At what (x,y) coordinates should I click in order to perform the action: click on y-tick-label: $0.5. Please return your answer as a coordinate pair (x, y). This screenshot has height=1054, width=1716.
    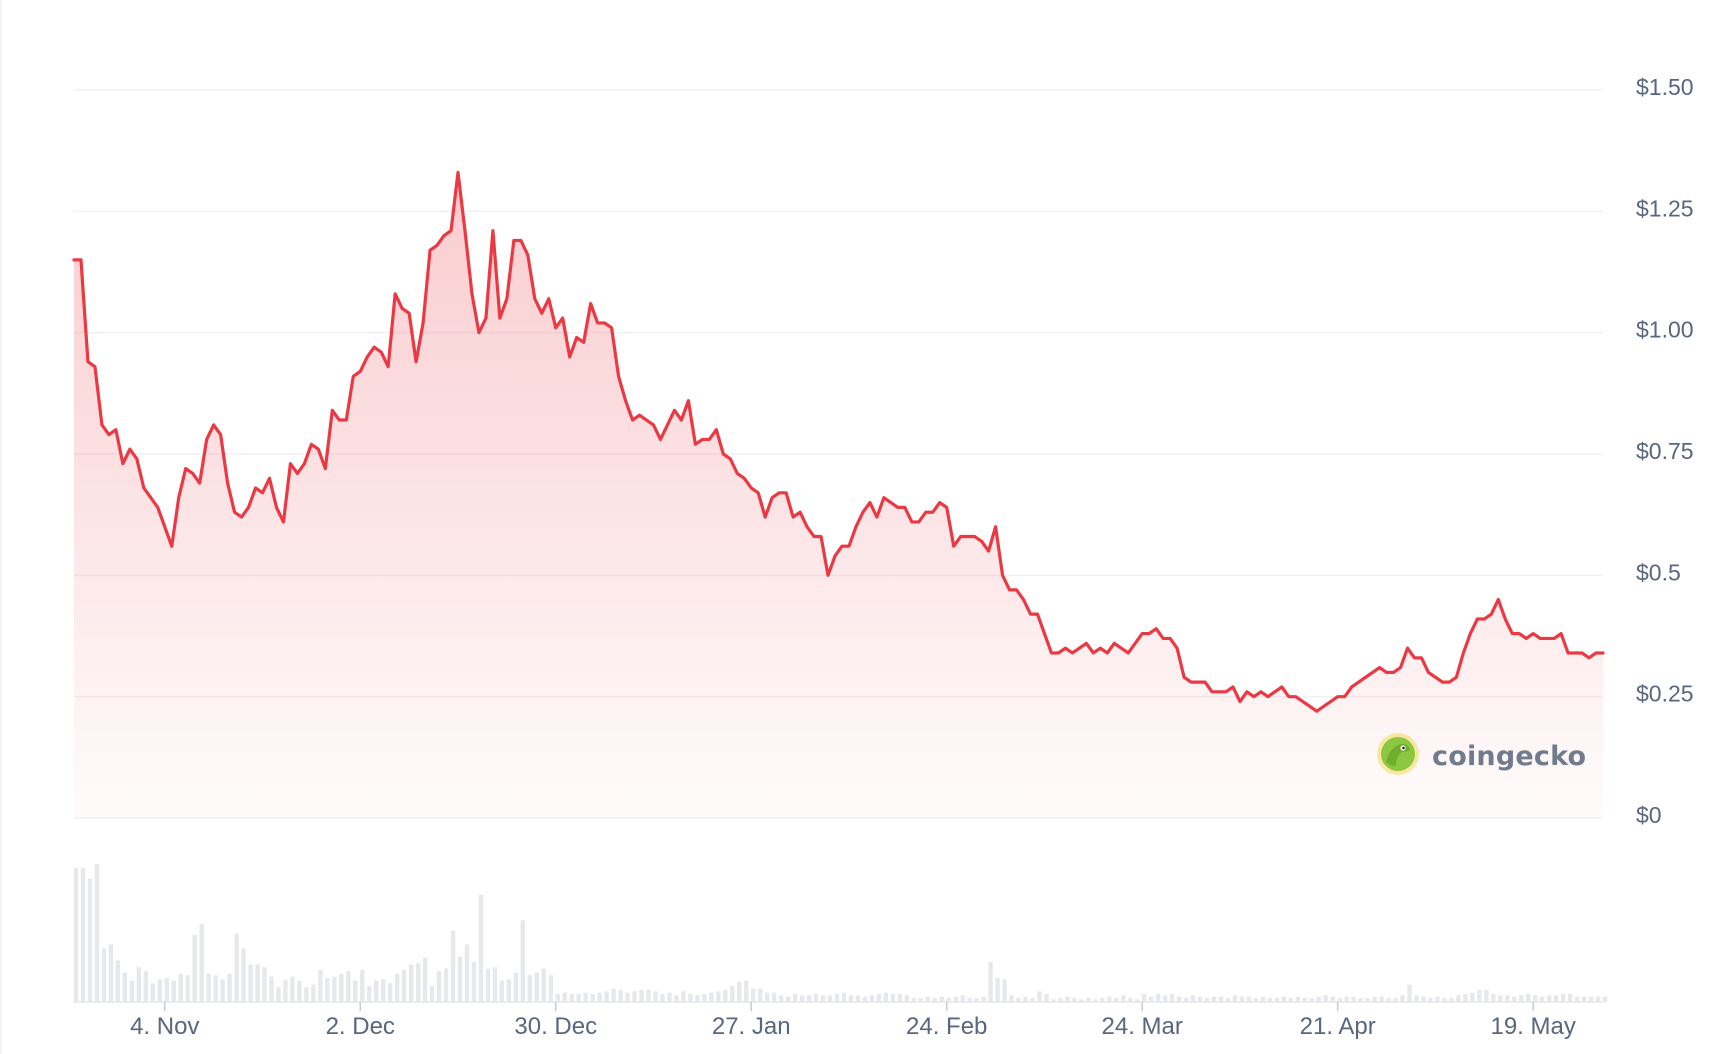
    Looking at the image, I should click on (1658, 572).